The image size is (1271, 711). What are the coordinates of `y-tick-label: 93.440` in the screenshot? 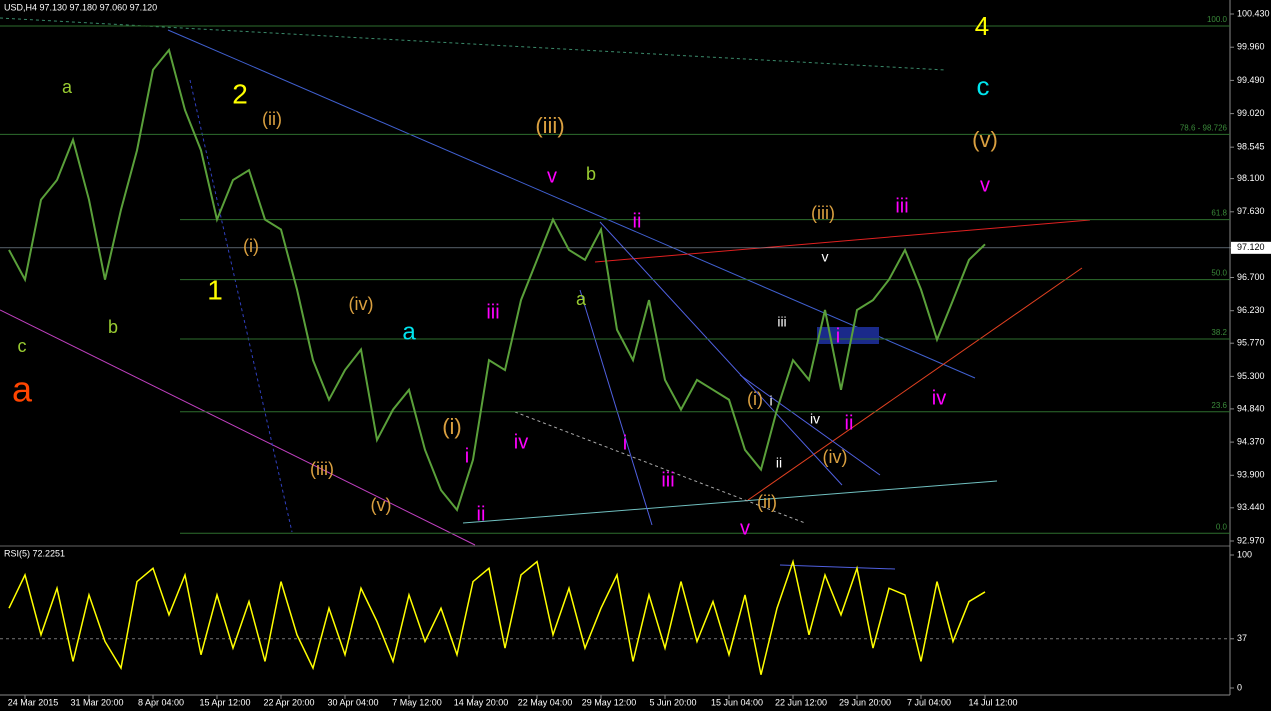 It's located at (1251, 507).